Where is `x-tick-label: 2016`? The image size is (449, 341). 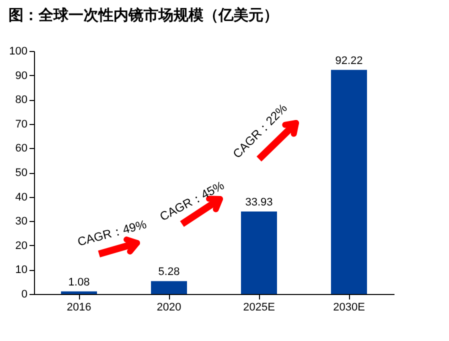
x-tick-label: 2016 is located at coordinates (79, 308).